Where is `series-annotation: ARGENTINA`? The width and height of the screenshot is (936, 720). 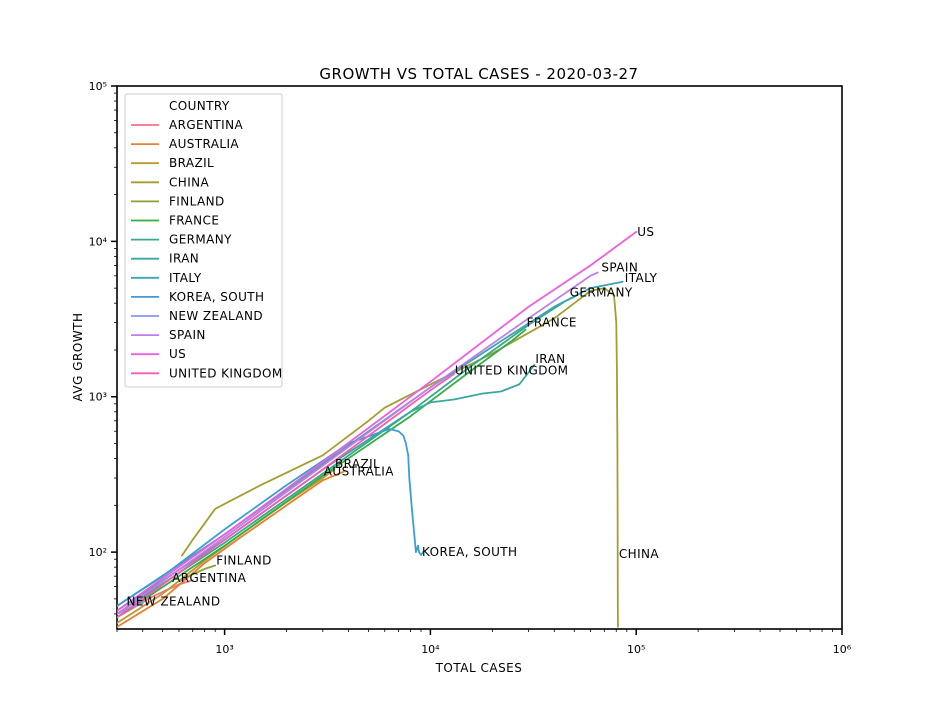 series-annotation: ARGENTINA is located at coordinates (209, 578).